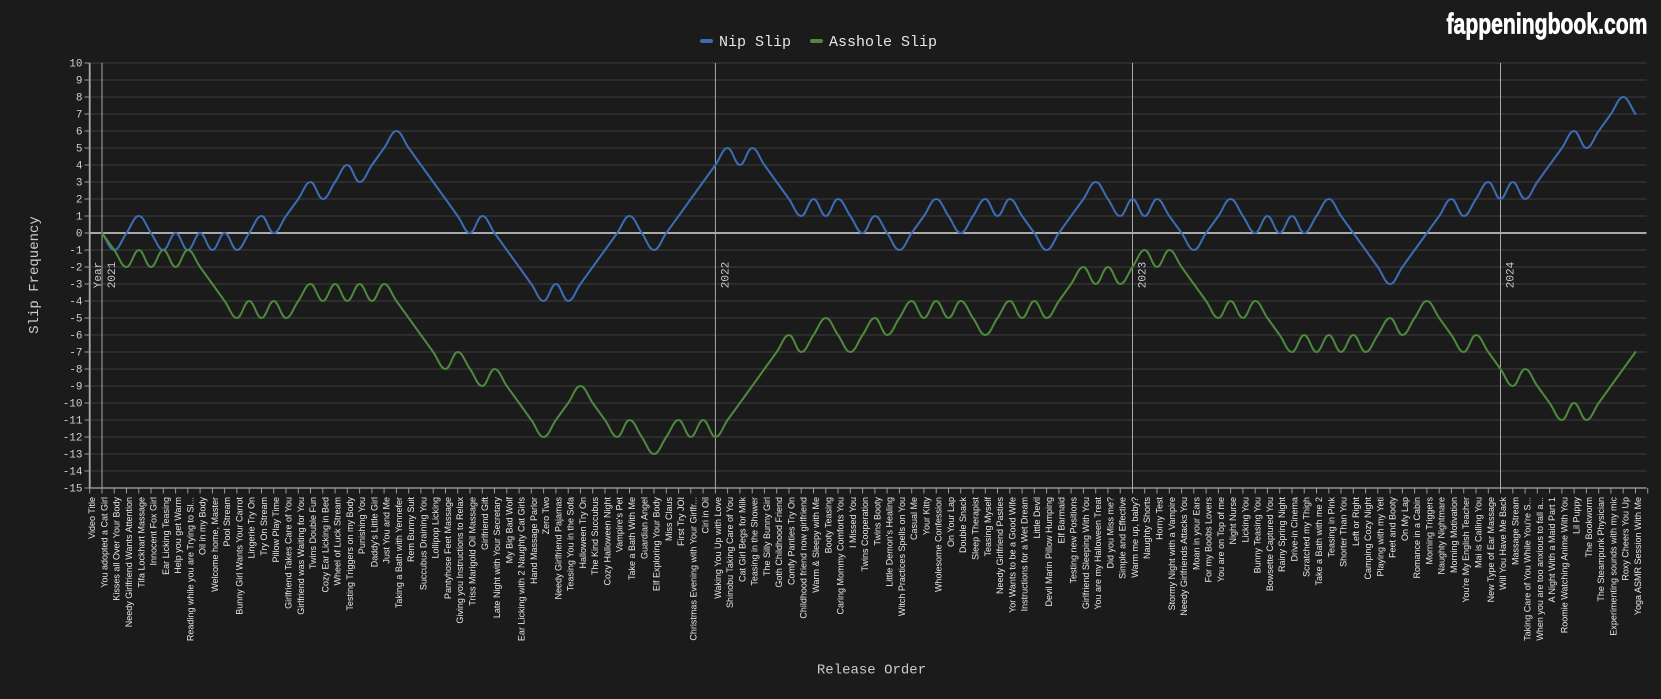  I want to click on svg-text: Naughty Shorts, so click(1147, 528).